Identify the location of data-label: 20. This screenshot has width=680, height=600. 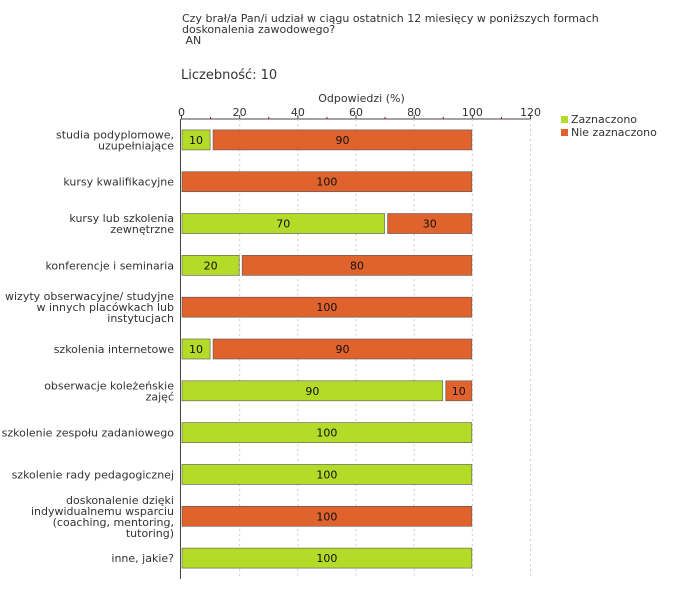
(211, 265).